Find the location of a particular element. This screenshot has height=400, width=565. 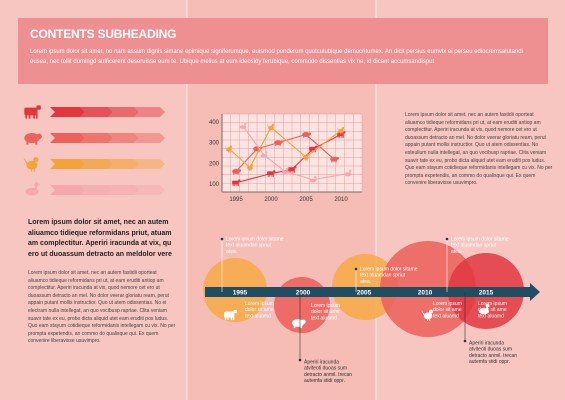

timeline-bar is located at coordinates (367, 292).